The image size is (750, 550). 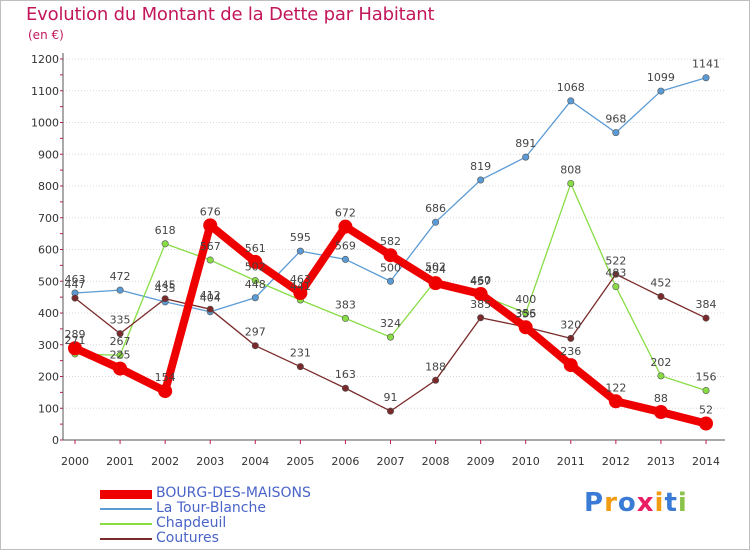 I want to click on data-label-coutures: 297, so click(x=255, y=332).